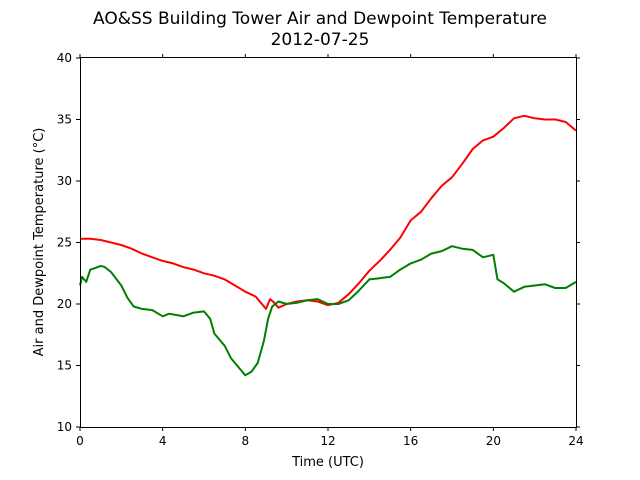  What do you see at coordinates (64, 181) in the screenshot?
I see `y-tick-label: 30` at bounding box center [64, 181].